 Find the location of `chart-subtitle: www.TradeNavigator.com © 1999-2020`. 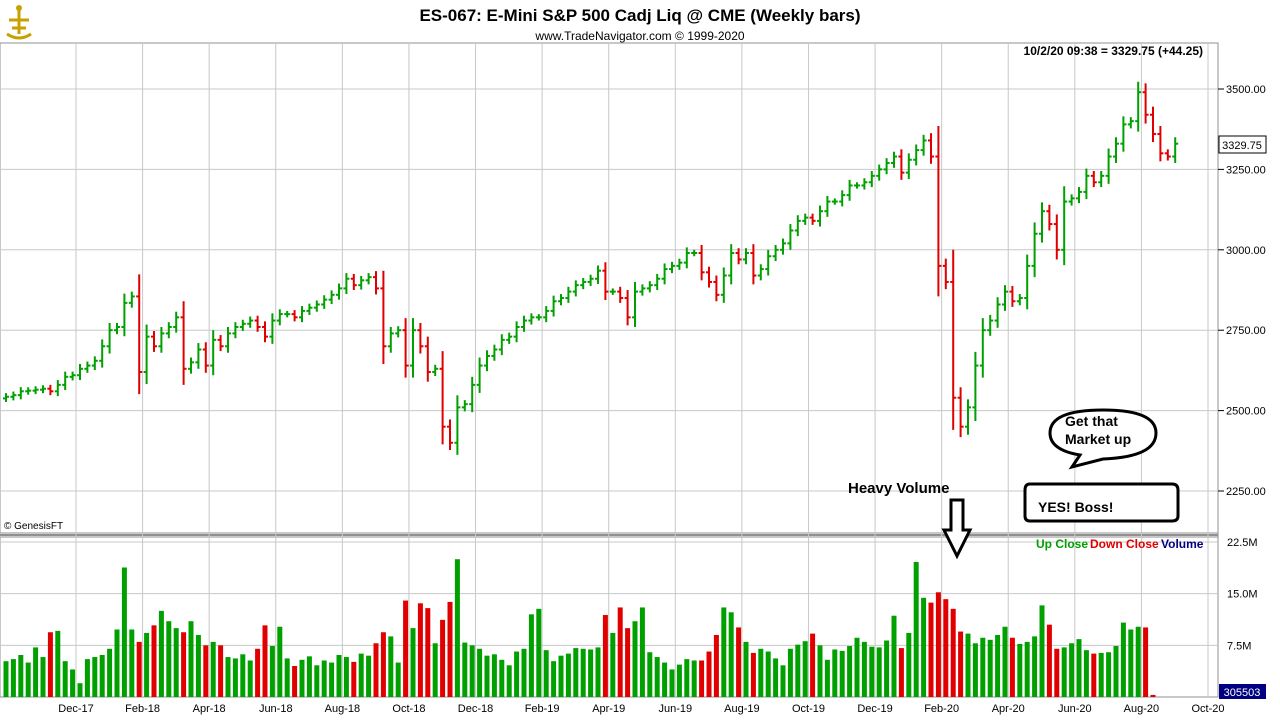

chart-subtitle: www.TradeNavigator.com © 1999-2020 is located at coordinates (639, 36).